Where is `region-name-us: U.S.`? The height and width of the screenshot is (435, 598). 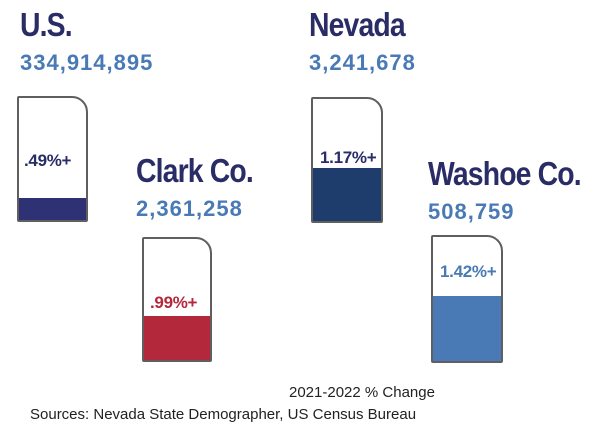
region-name-us: U.S. is located at coordinates (46, 24).